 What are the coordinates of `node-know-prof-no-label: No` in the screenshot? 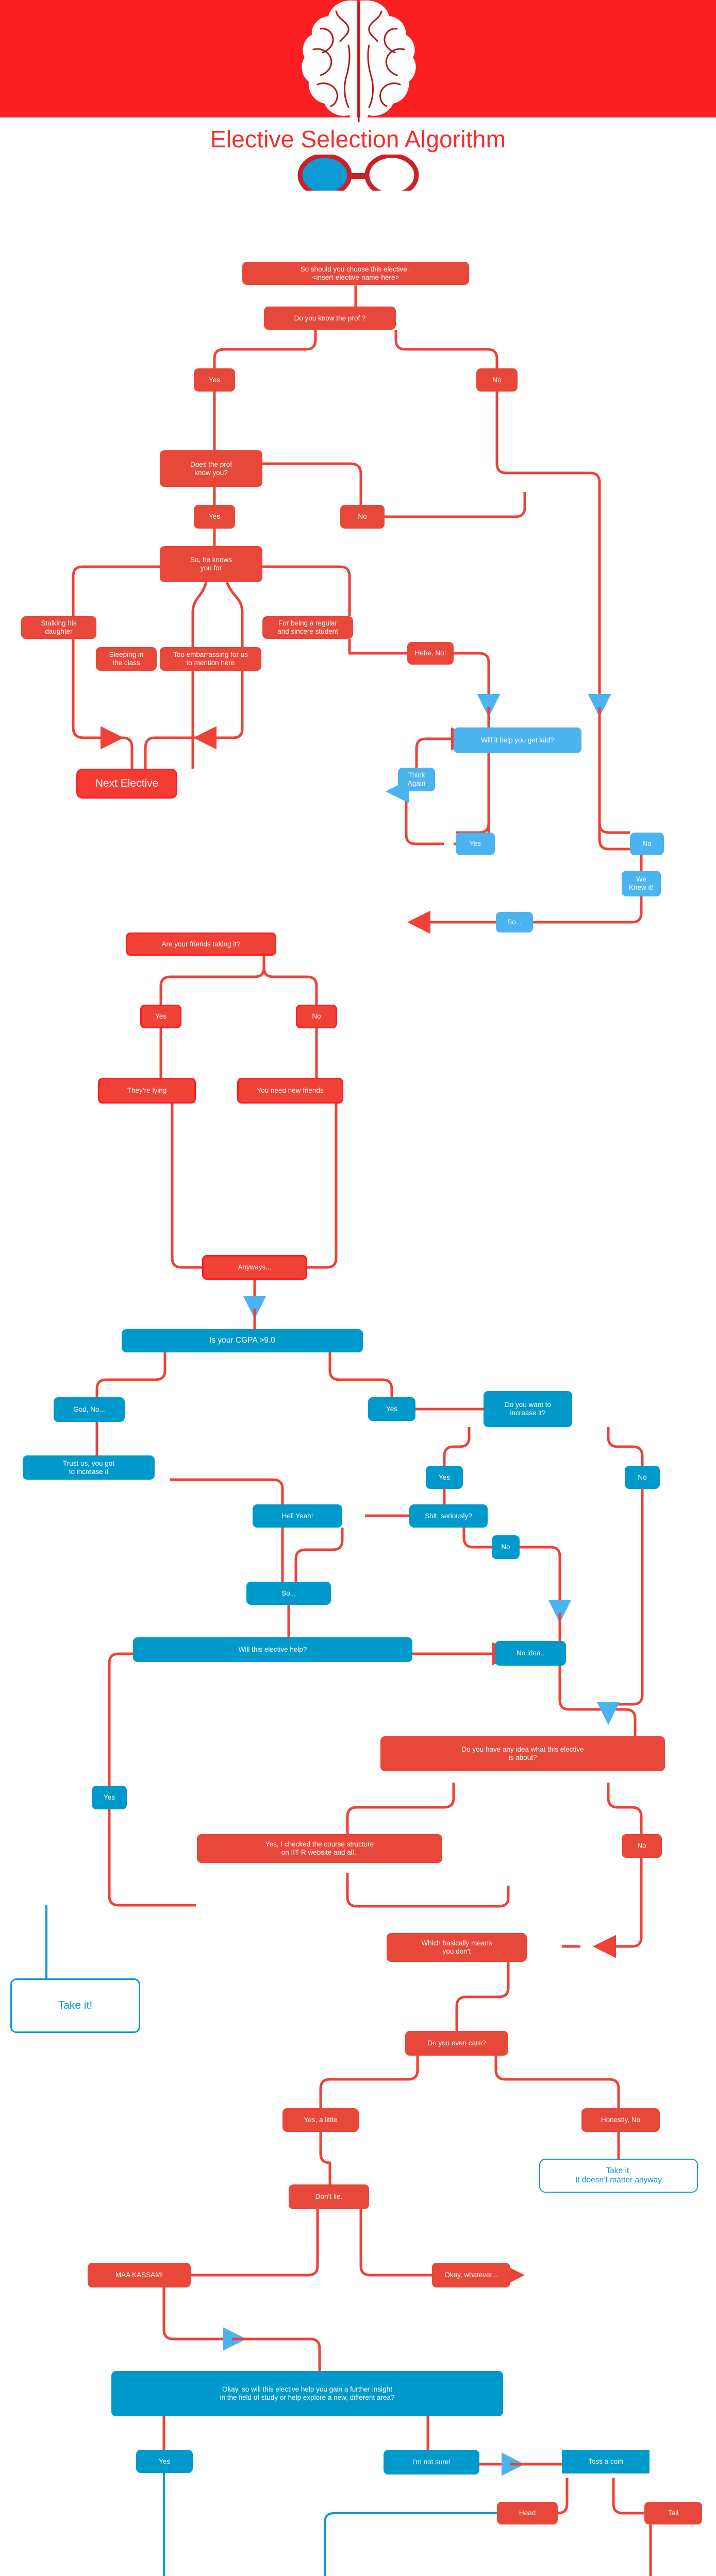 It's located at (497, 380).